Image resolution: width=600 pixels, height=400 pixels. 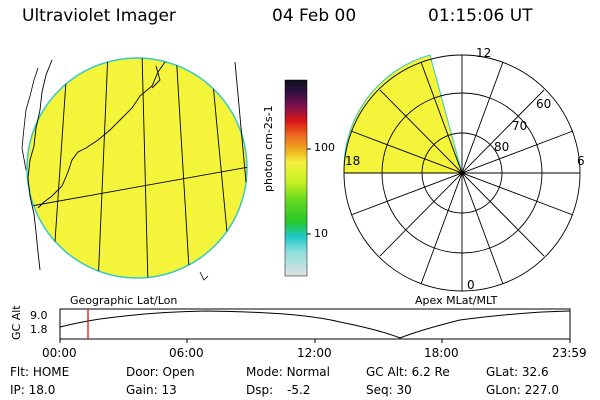 What do you see at coordinates (404, 390) in the screenshot?
I see `seq-value: 30` at bounding box center [404, 390].